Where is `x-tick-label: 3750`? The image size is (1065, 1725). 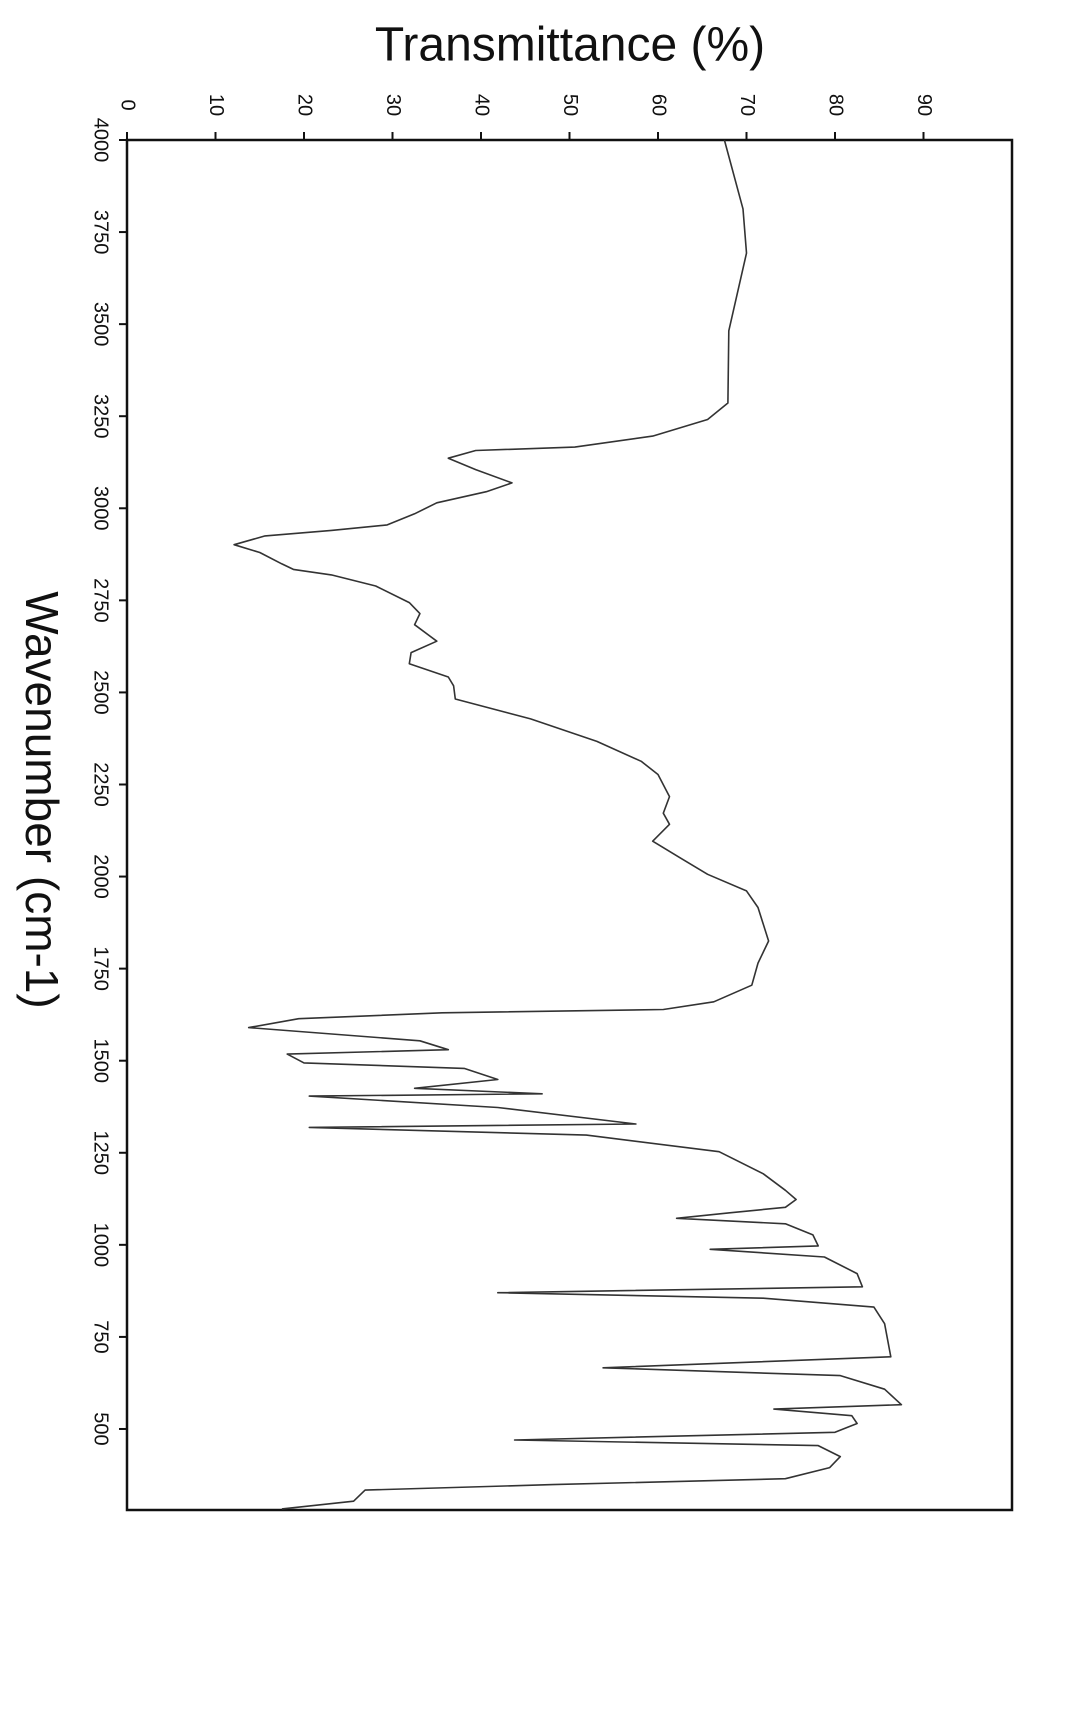 x-tick-label: 3750 is located at coordinates (101, 232).